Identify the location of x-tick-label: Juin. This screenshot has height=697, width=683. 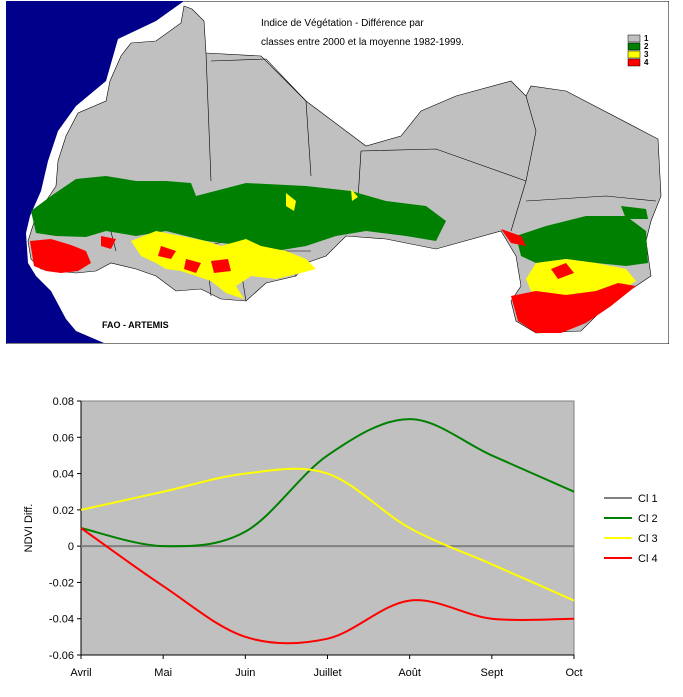
(245, 673).